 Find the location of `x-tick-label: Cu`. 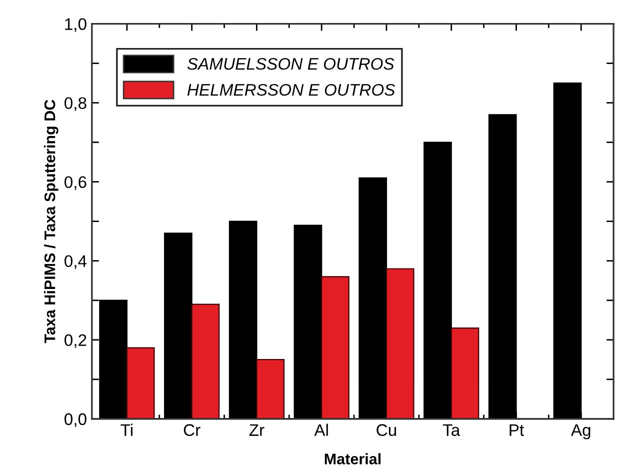

x-tick-label: Cu is located at coordinates (386, 430).